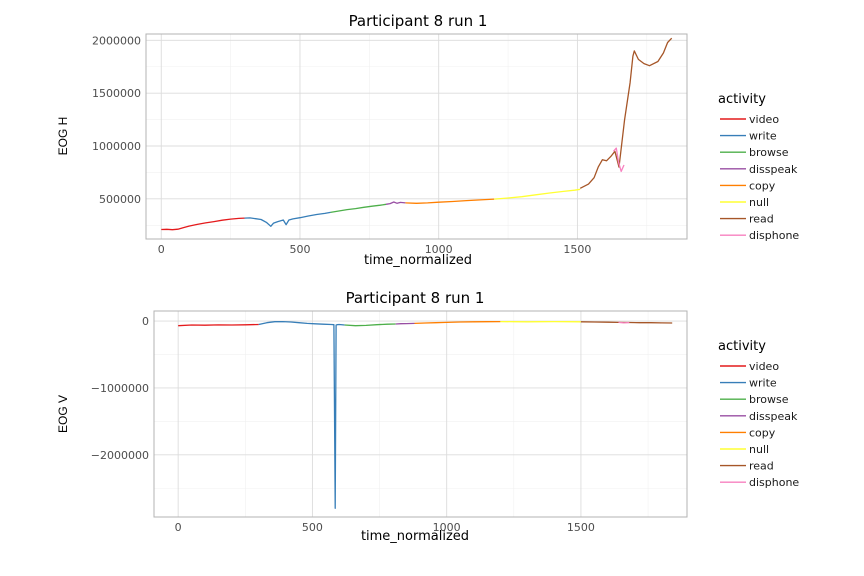 This screenshot has width=864, height=576. What do you see at coordinates (537, 194) in the screenshot?
I see `series-line-null` at bounding box center [537, 194].